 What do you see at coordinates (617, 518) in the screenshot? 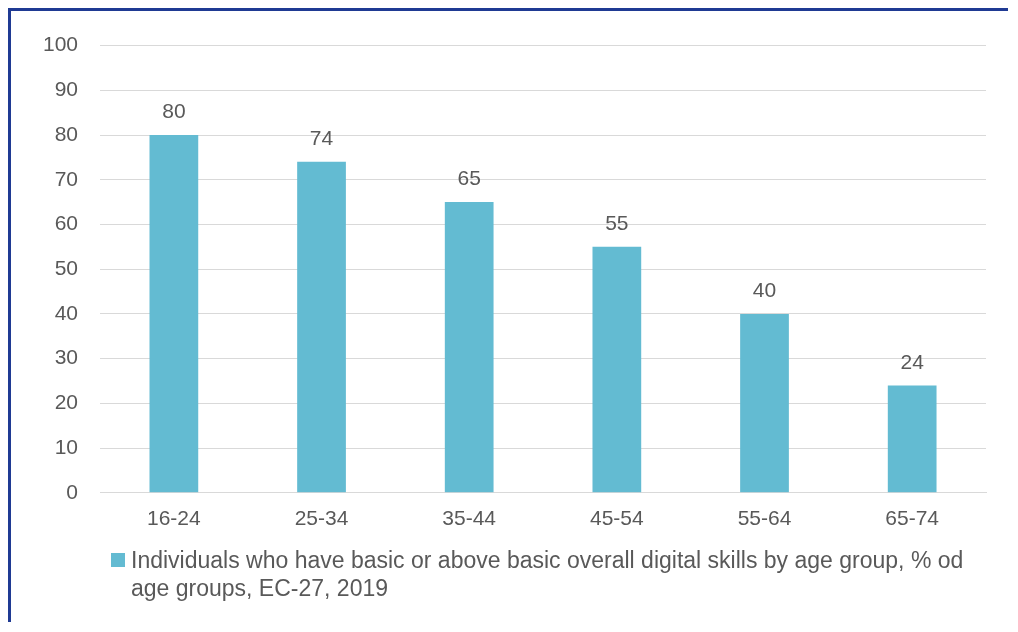
I see `x-tick-label: 45-54` at bounding box center [617, 518].